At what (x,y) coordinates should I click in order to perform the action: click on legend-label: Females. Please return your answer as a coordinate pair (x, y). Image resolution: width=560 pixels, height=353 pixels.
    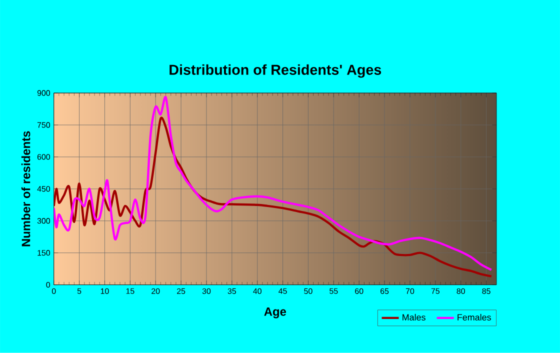
    Looking at the image, I should click on (474, 317).